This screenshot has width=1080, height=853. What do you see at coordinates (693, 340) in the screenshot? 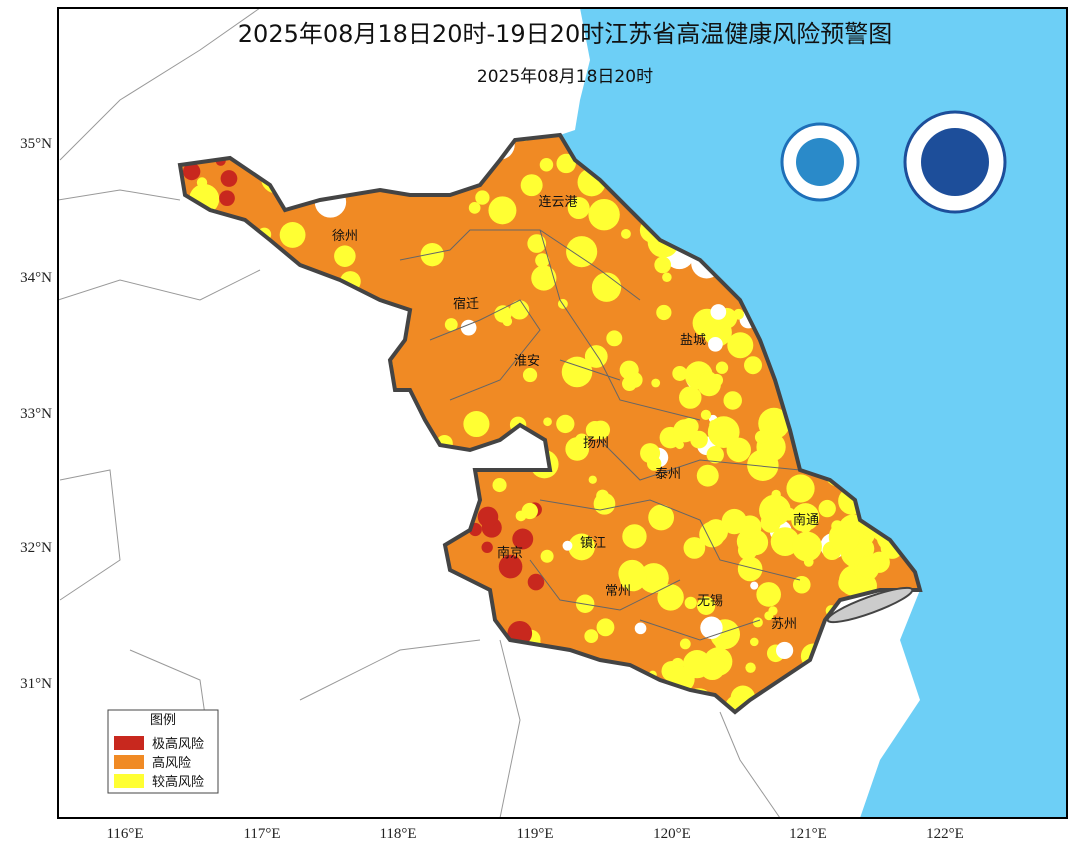
I see `city-label: 盐城` at bounding box center [693, 340].